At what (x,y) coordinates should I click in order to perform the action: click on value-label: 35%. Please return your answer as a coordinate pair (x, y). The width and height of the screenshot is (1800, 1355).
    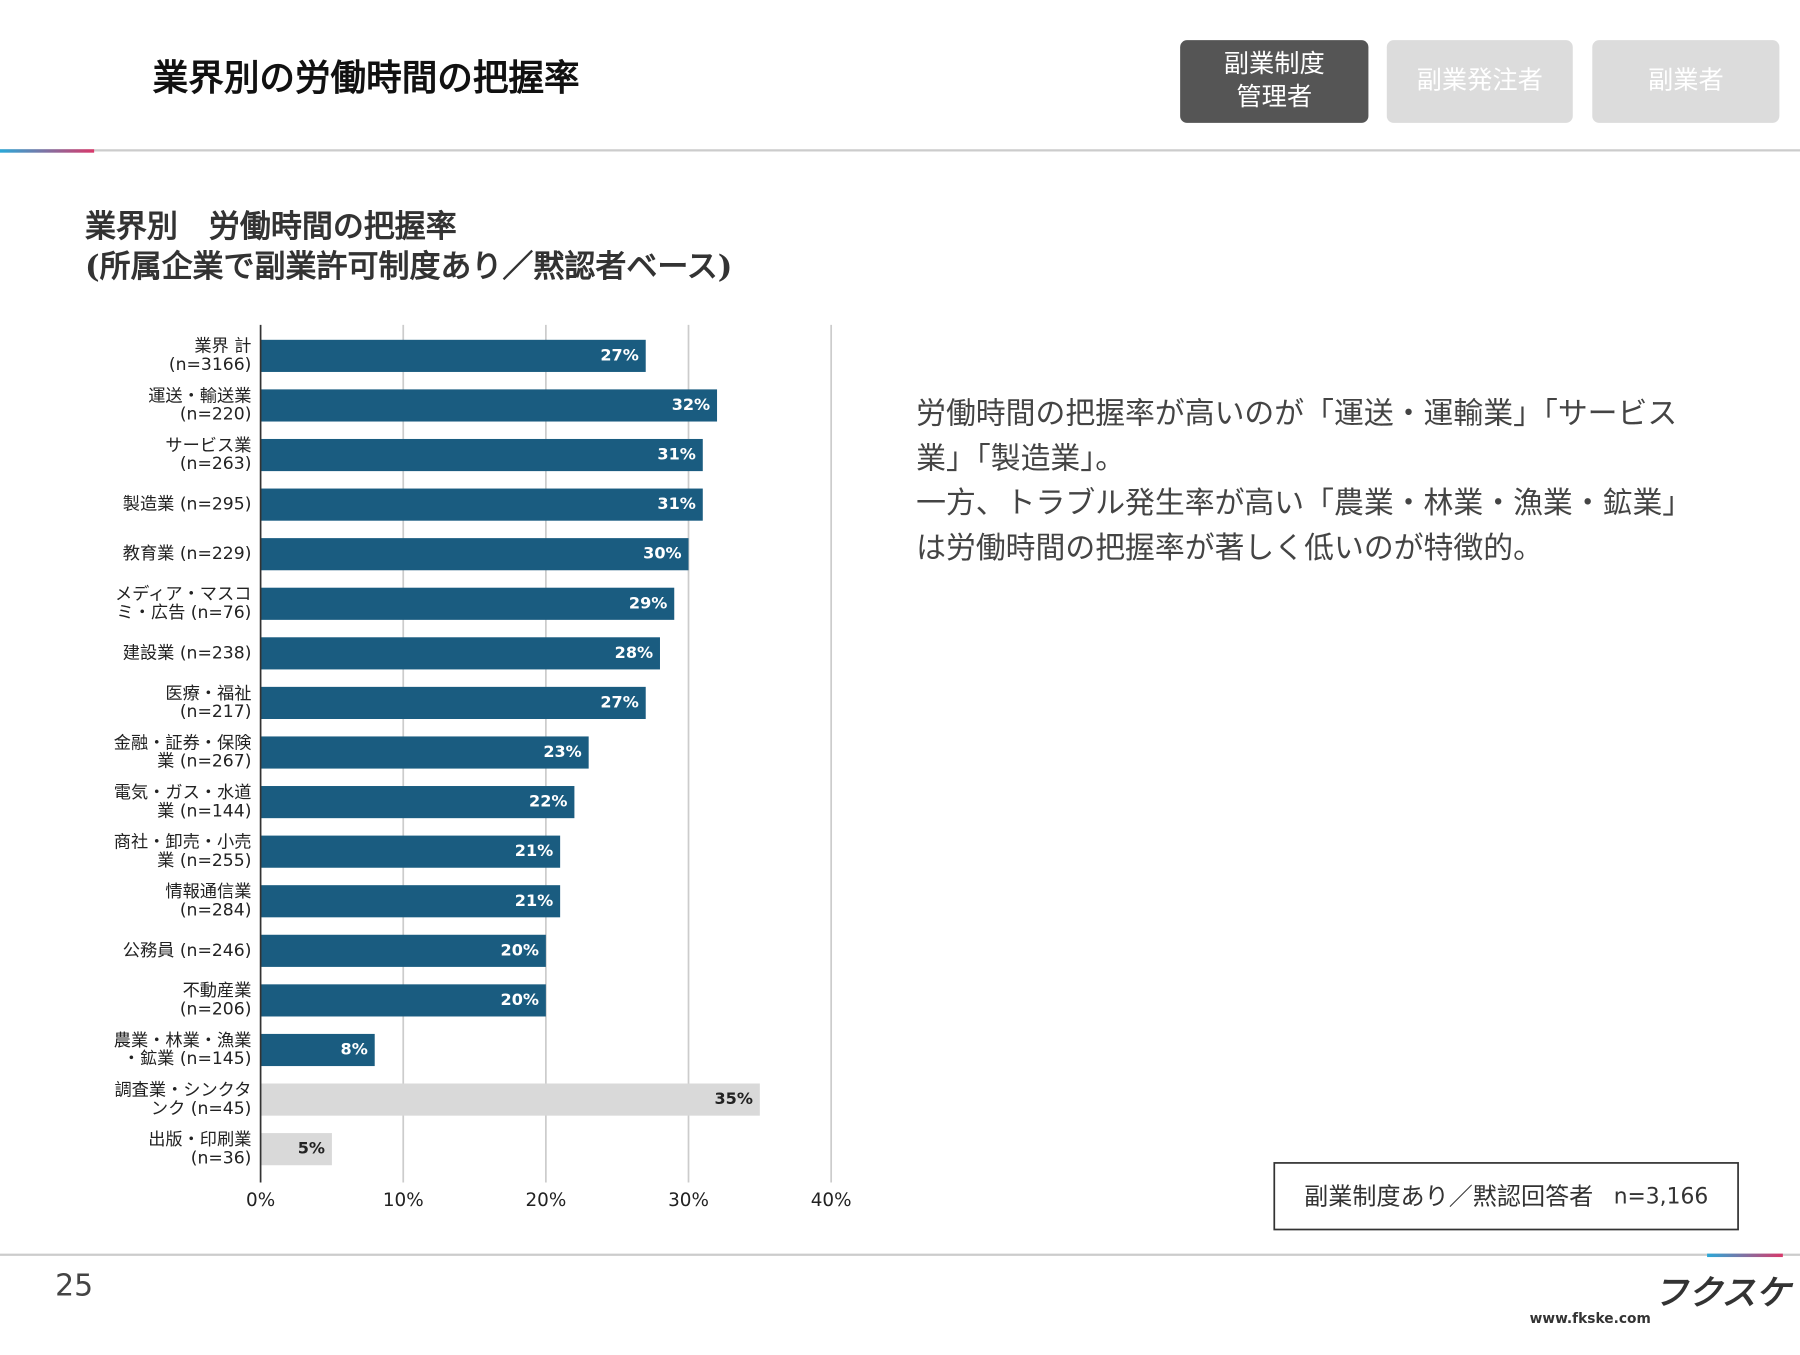
    Looking at the image, I should click on (733, 1098).